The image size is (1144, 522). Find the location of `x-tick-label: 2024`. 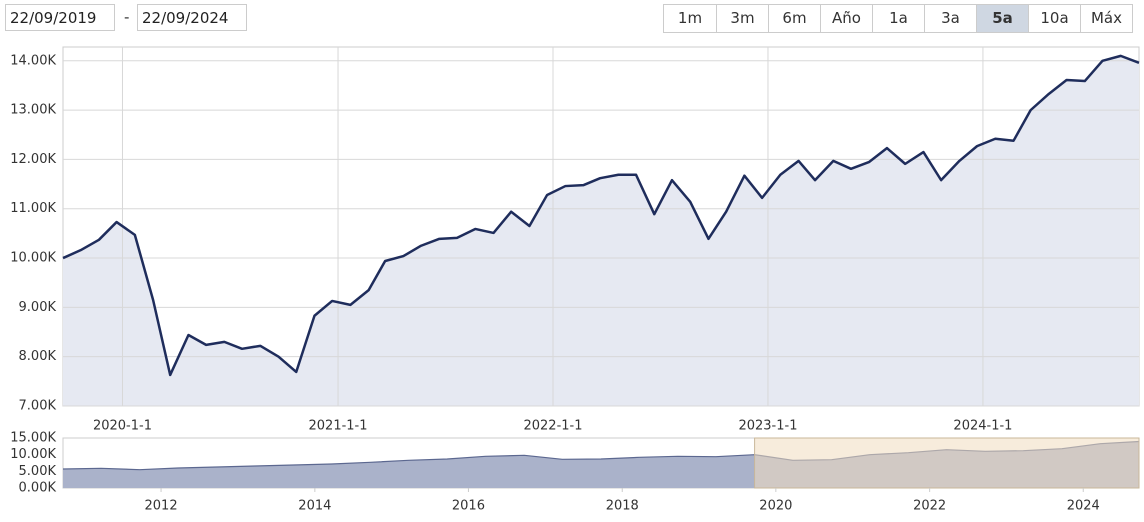

x-tick-label: 2024 is located at coordinates (1083, 506).